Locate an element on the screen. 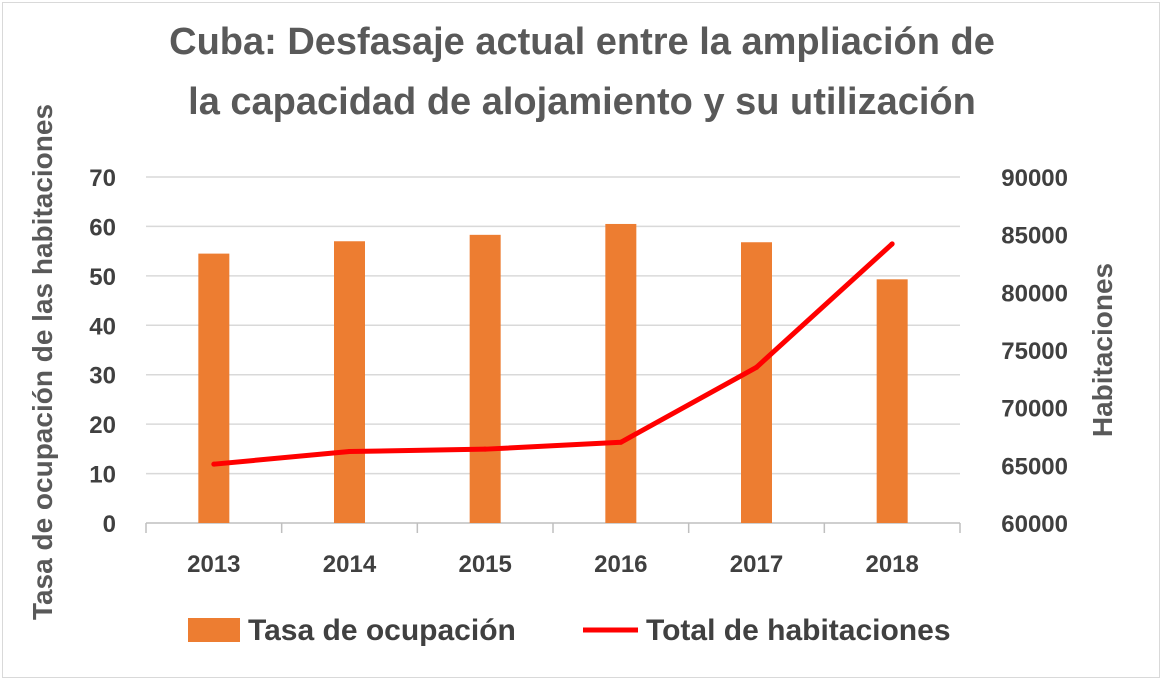 The height and width of the screenshot is (682, 1164). x-tick-label: 2017 is located at coordinates (756, 564).